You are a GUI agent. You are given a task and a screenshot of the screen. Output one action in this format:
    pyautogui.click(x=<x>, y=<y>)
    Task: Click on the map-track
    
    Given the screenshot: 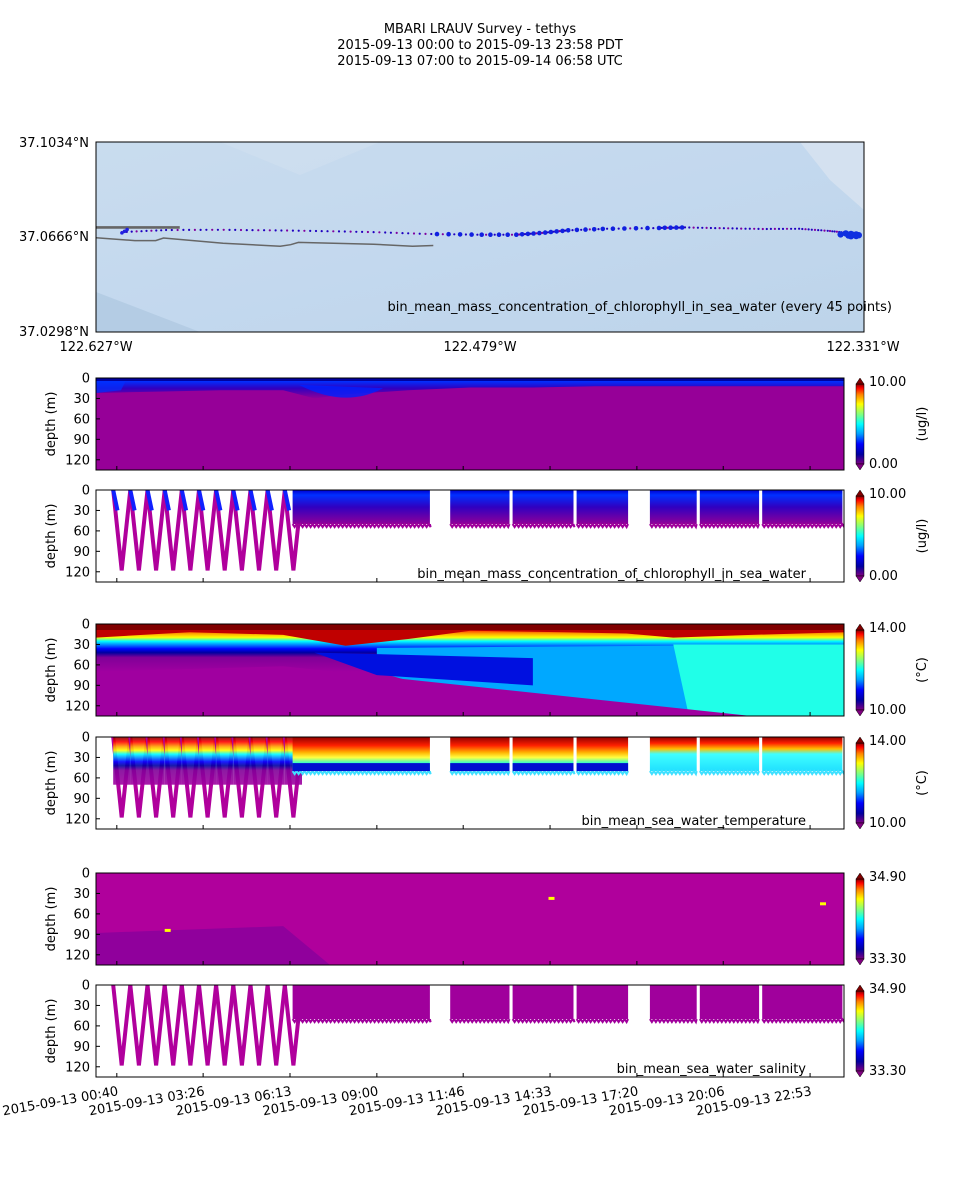 What is the action you would take?
    pyautogui.click(x=491, y=232)
    